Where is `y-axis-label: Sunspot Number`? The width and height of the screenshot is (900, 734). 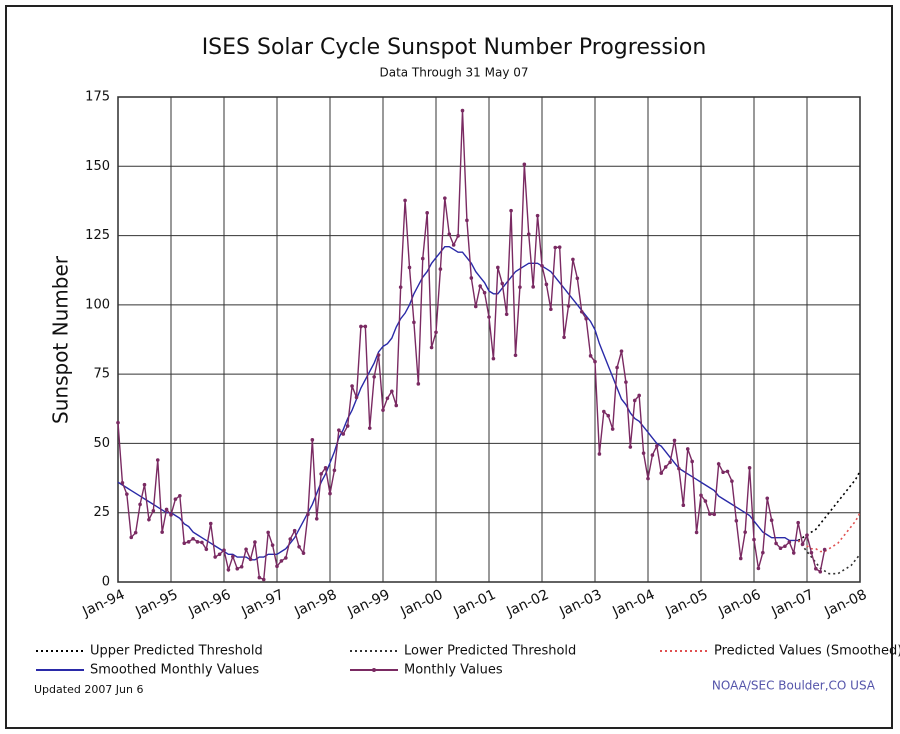 y-axis-label: Sunspot Number is located at coordinates (61, 339).